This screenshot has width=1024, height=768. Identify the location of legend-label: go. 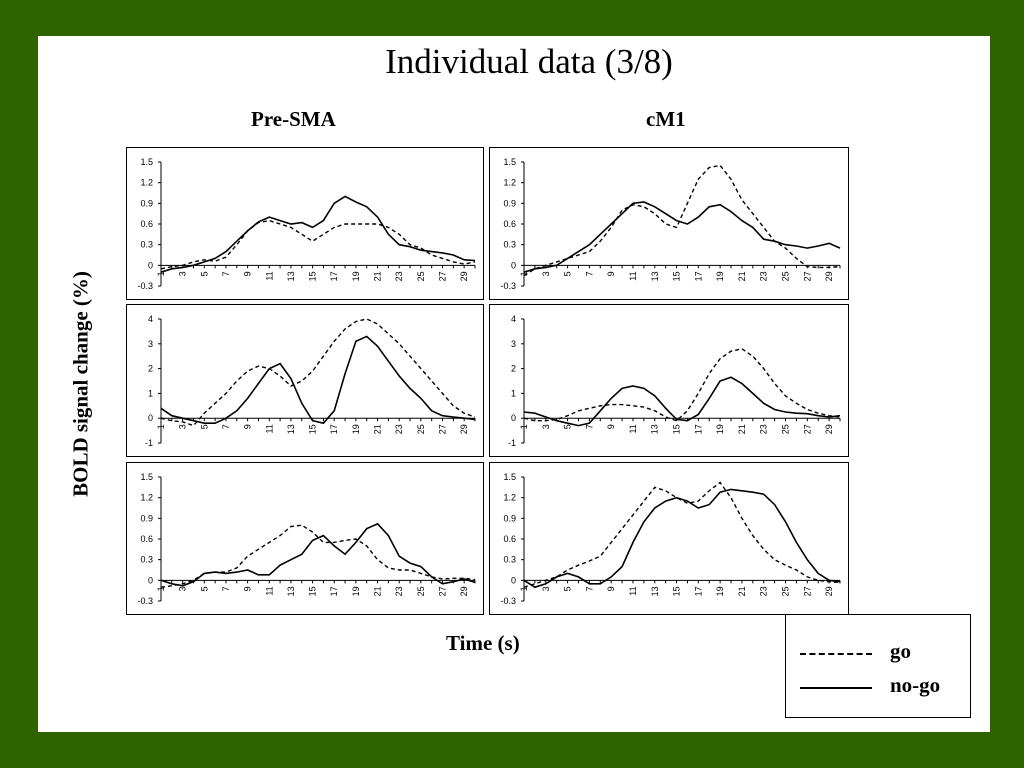
(900, 651).